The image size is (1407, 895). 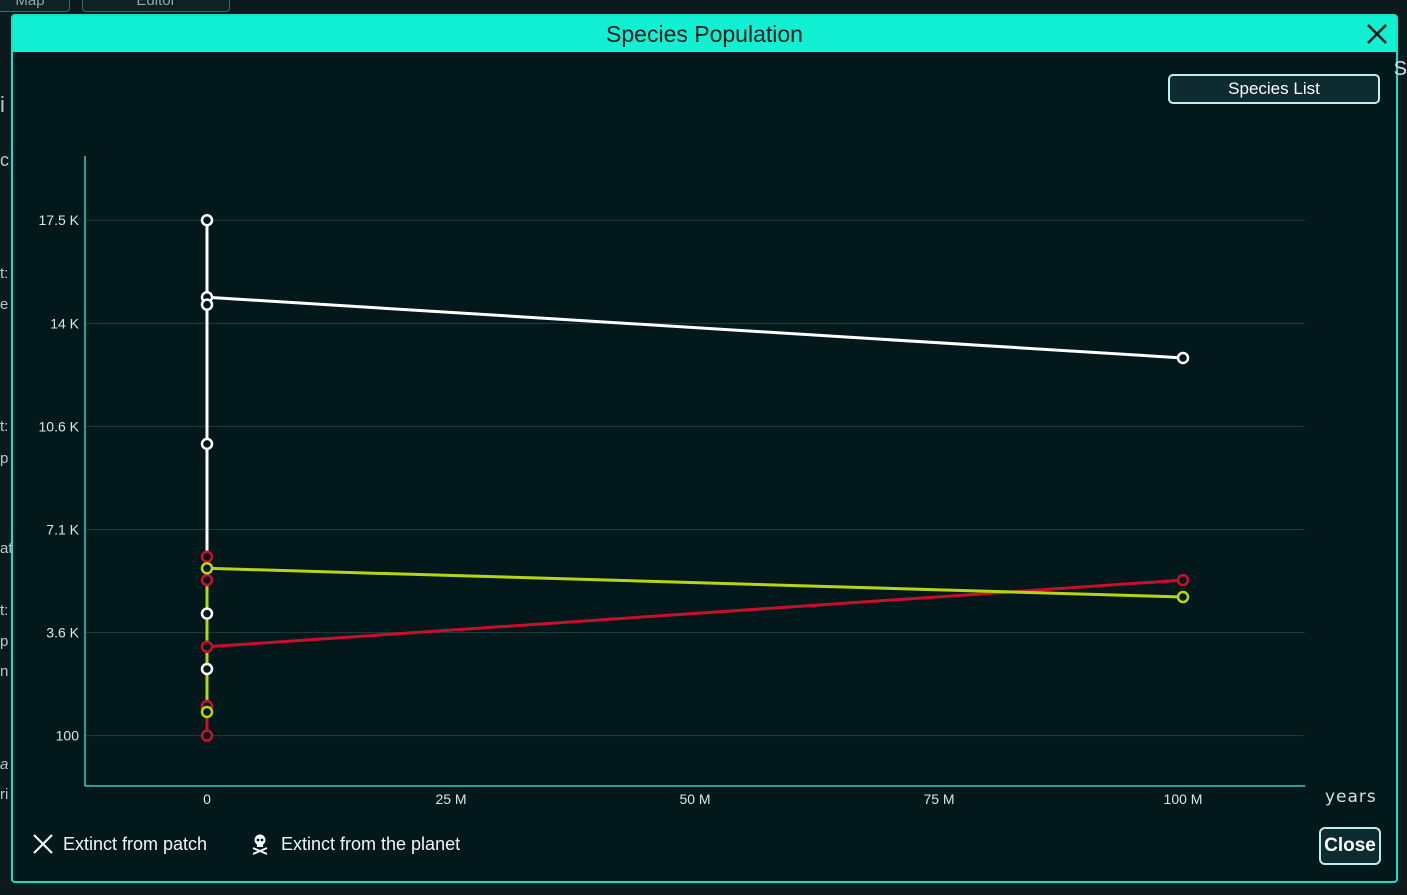 What do you see at coordinates (1351, 797) in the screenshot?
I see `x-axis-label: years` at bounding box center [1351, 797].